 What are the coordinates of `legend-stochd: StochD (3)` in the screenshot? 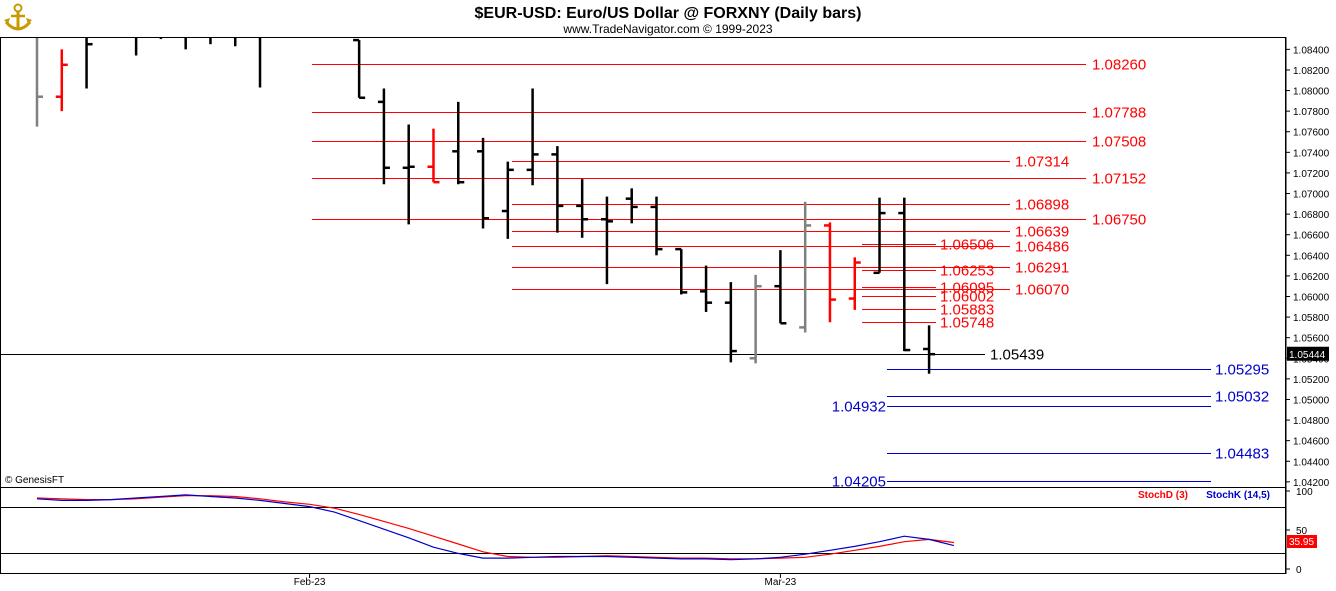 It's located at (1163, 495).